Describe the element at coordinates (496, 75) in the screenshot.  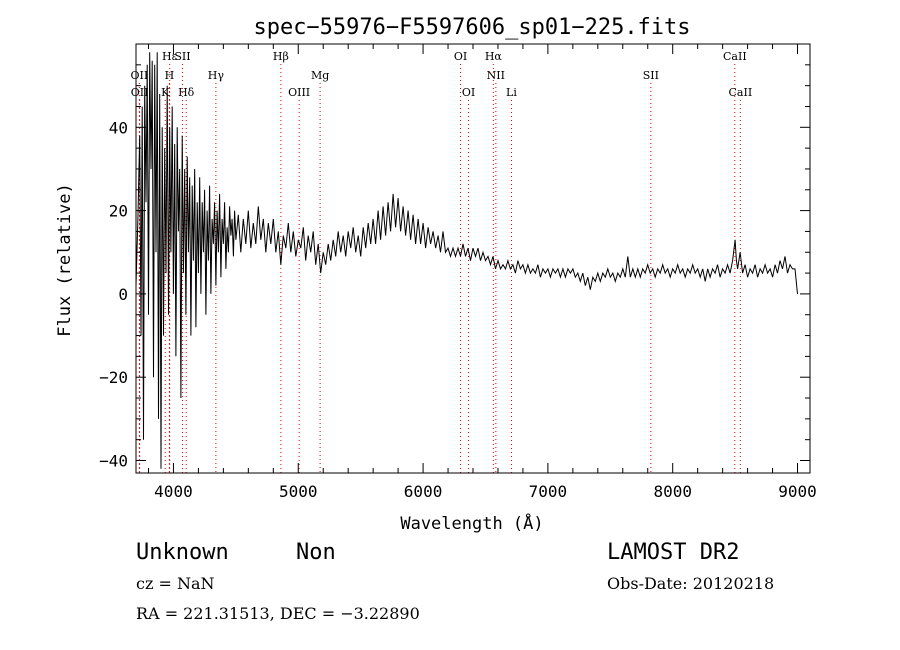
I see `spectral-line-label: NII` at that location.